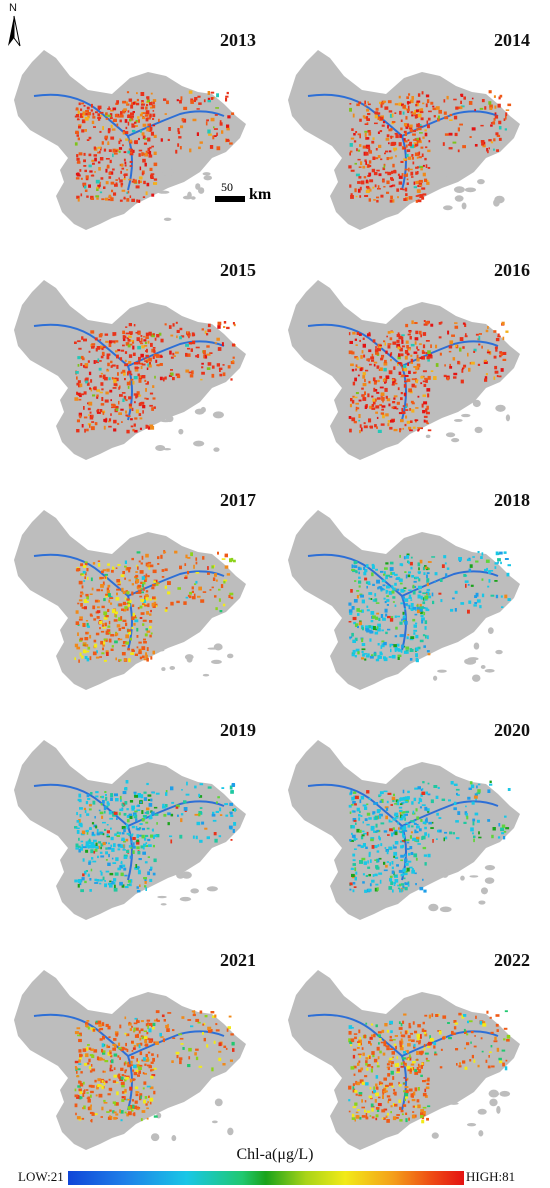 The image size is (550, 1188). I want to click on north-label: N, so click(13, 8).